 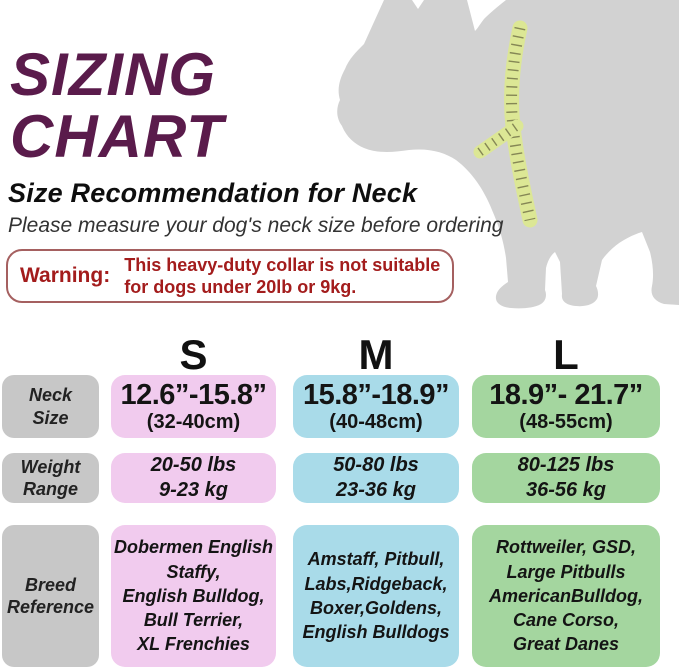 I want to click on weight-kg-m: 23-36 kg, so click(x=376, y=490).